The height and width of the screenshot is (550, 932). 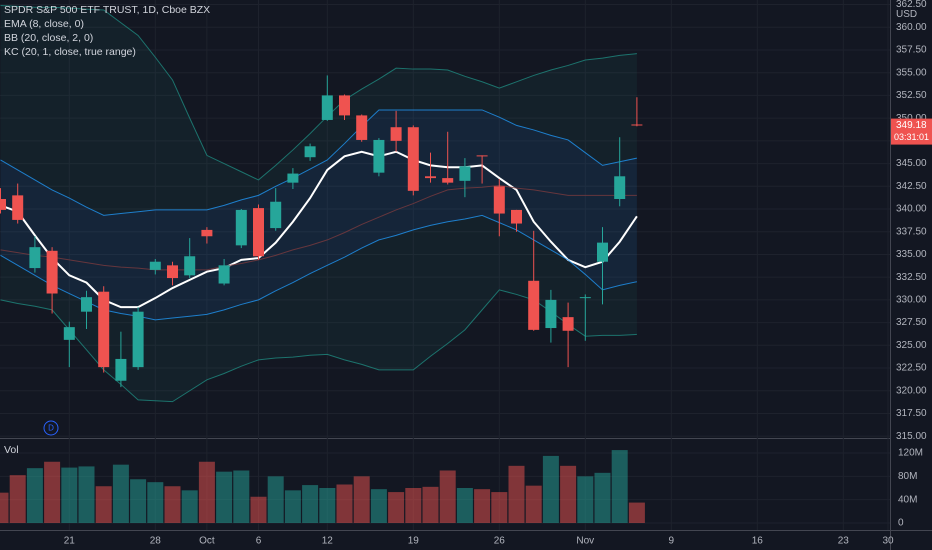 I want to click on legend-entry: KC (20, 1, close, true range), so click(x=70, y=52).